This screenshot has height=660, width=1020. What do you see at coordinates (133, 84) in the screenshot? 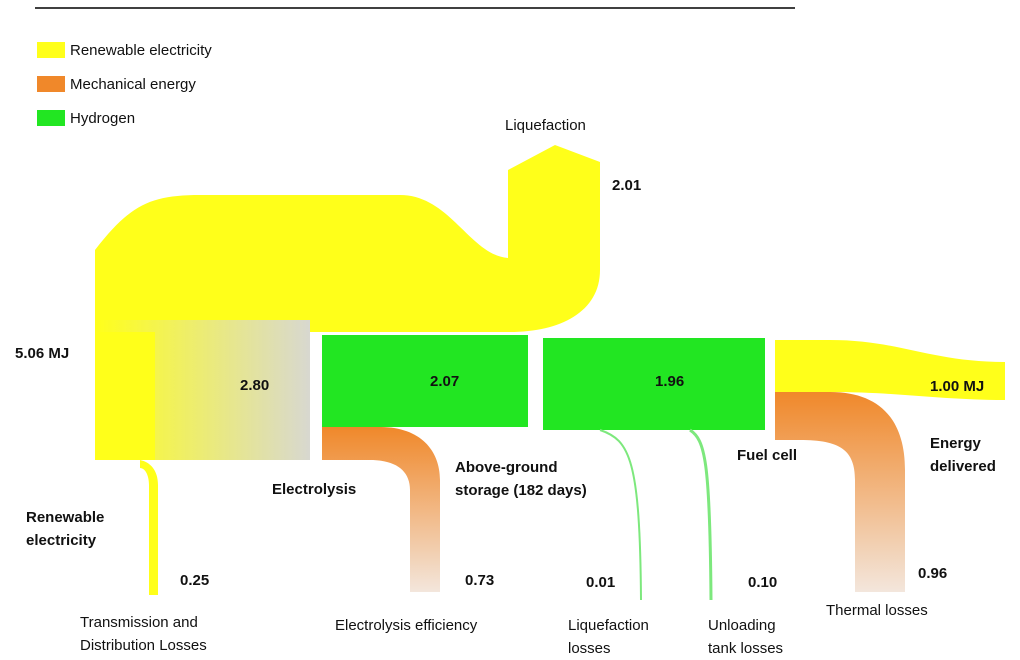
I see `legend-label: Mechanical energy` at bounding box center [133, 84].